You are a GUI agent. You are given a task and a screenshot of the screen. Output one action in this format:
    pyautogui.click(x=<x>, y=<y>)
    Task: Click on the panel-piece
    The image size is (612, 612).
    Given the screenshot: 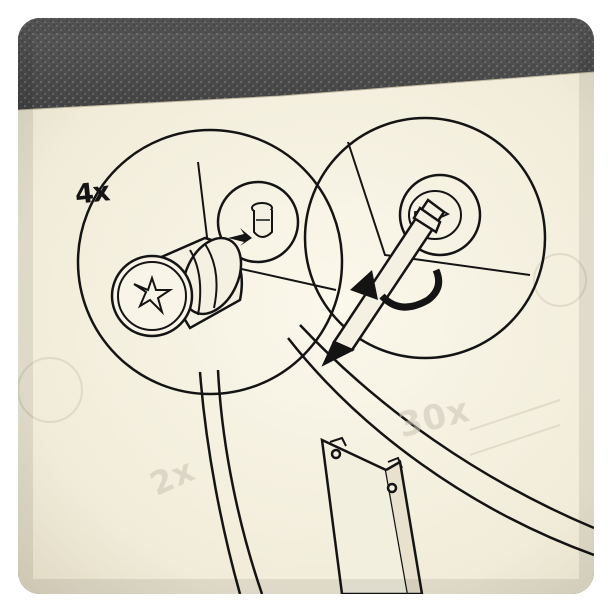 What is the action you would take?
    pyautogui.click(x=372, y=515)
    